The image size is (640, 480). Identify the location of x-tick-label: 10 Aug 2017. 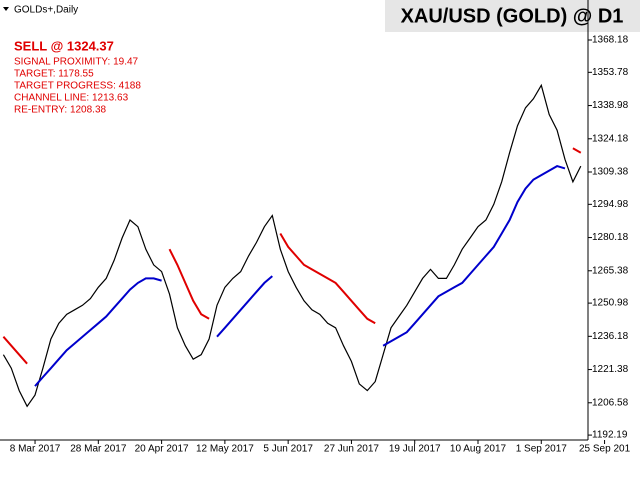
(478, 449).